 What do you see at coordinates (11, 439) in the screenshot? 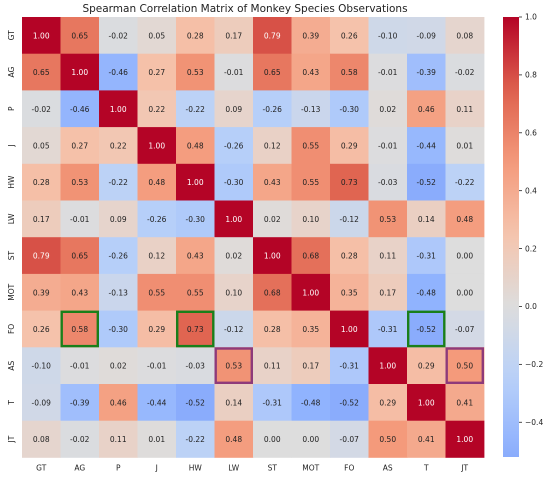
I see `y-tick-label: JT` at bounding box center [11, 439].